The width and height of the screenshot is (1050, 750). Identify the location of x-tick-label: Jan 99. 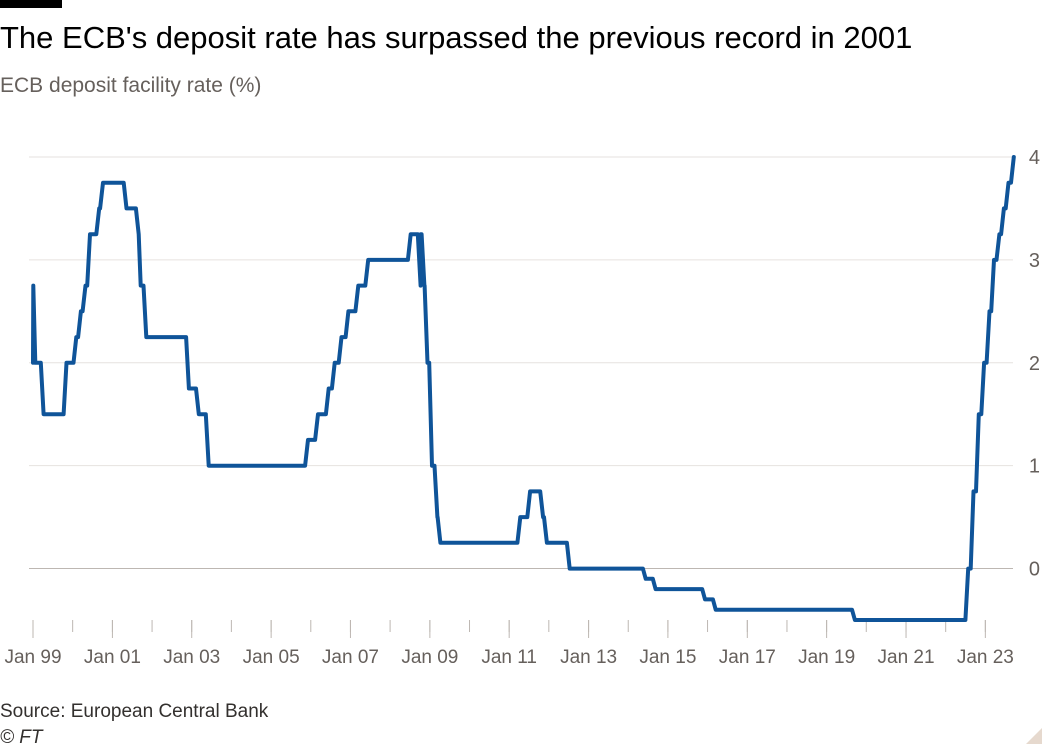
(32, 657).